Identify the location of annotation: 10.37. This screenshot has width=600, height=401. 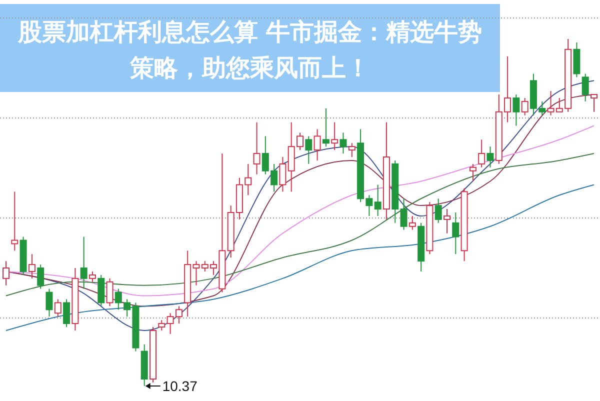
(180, 386).